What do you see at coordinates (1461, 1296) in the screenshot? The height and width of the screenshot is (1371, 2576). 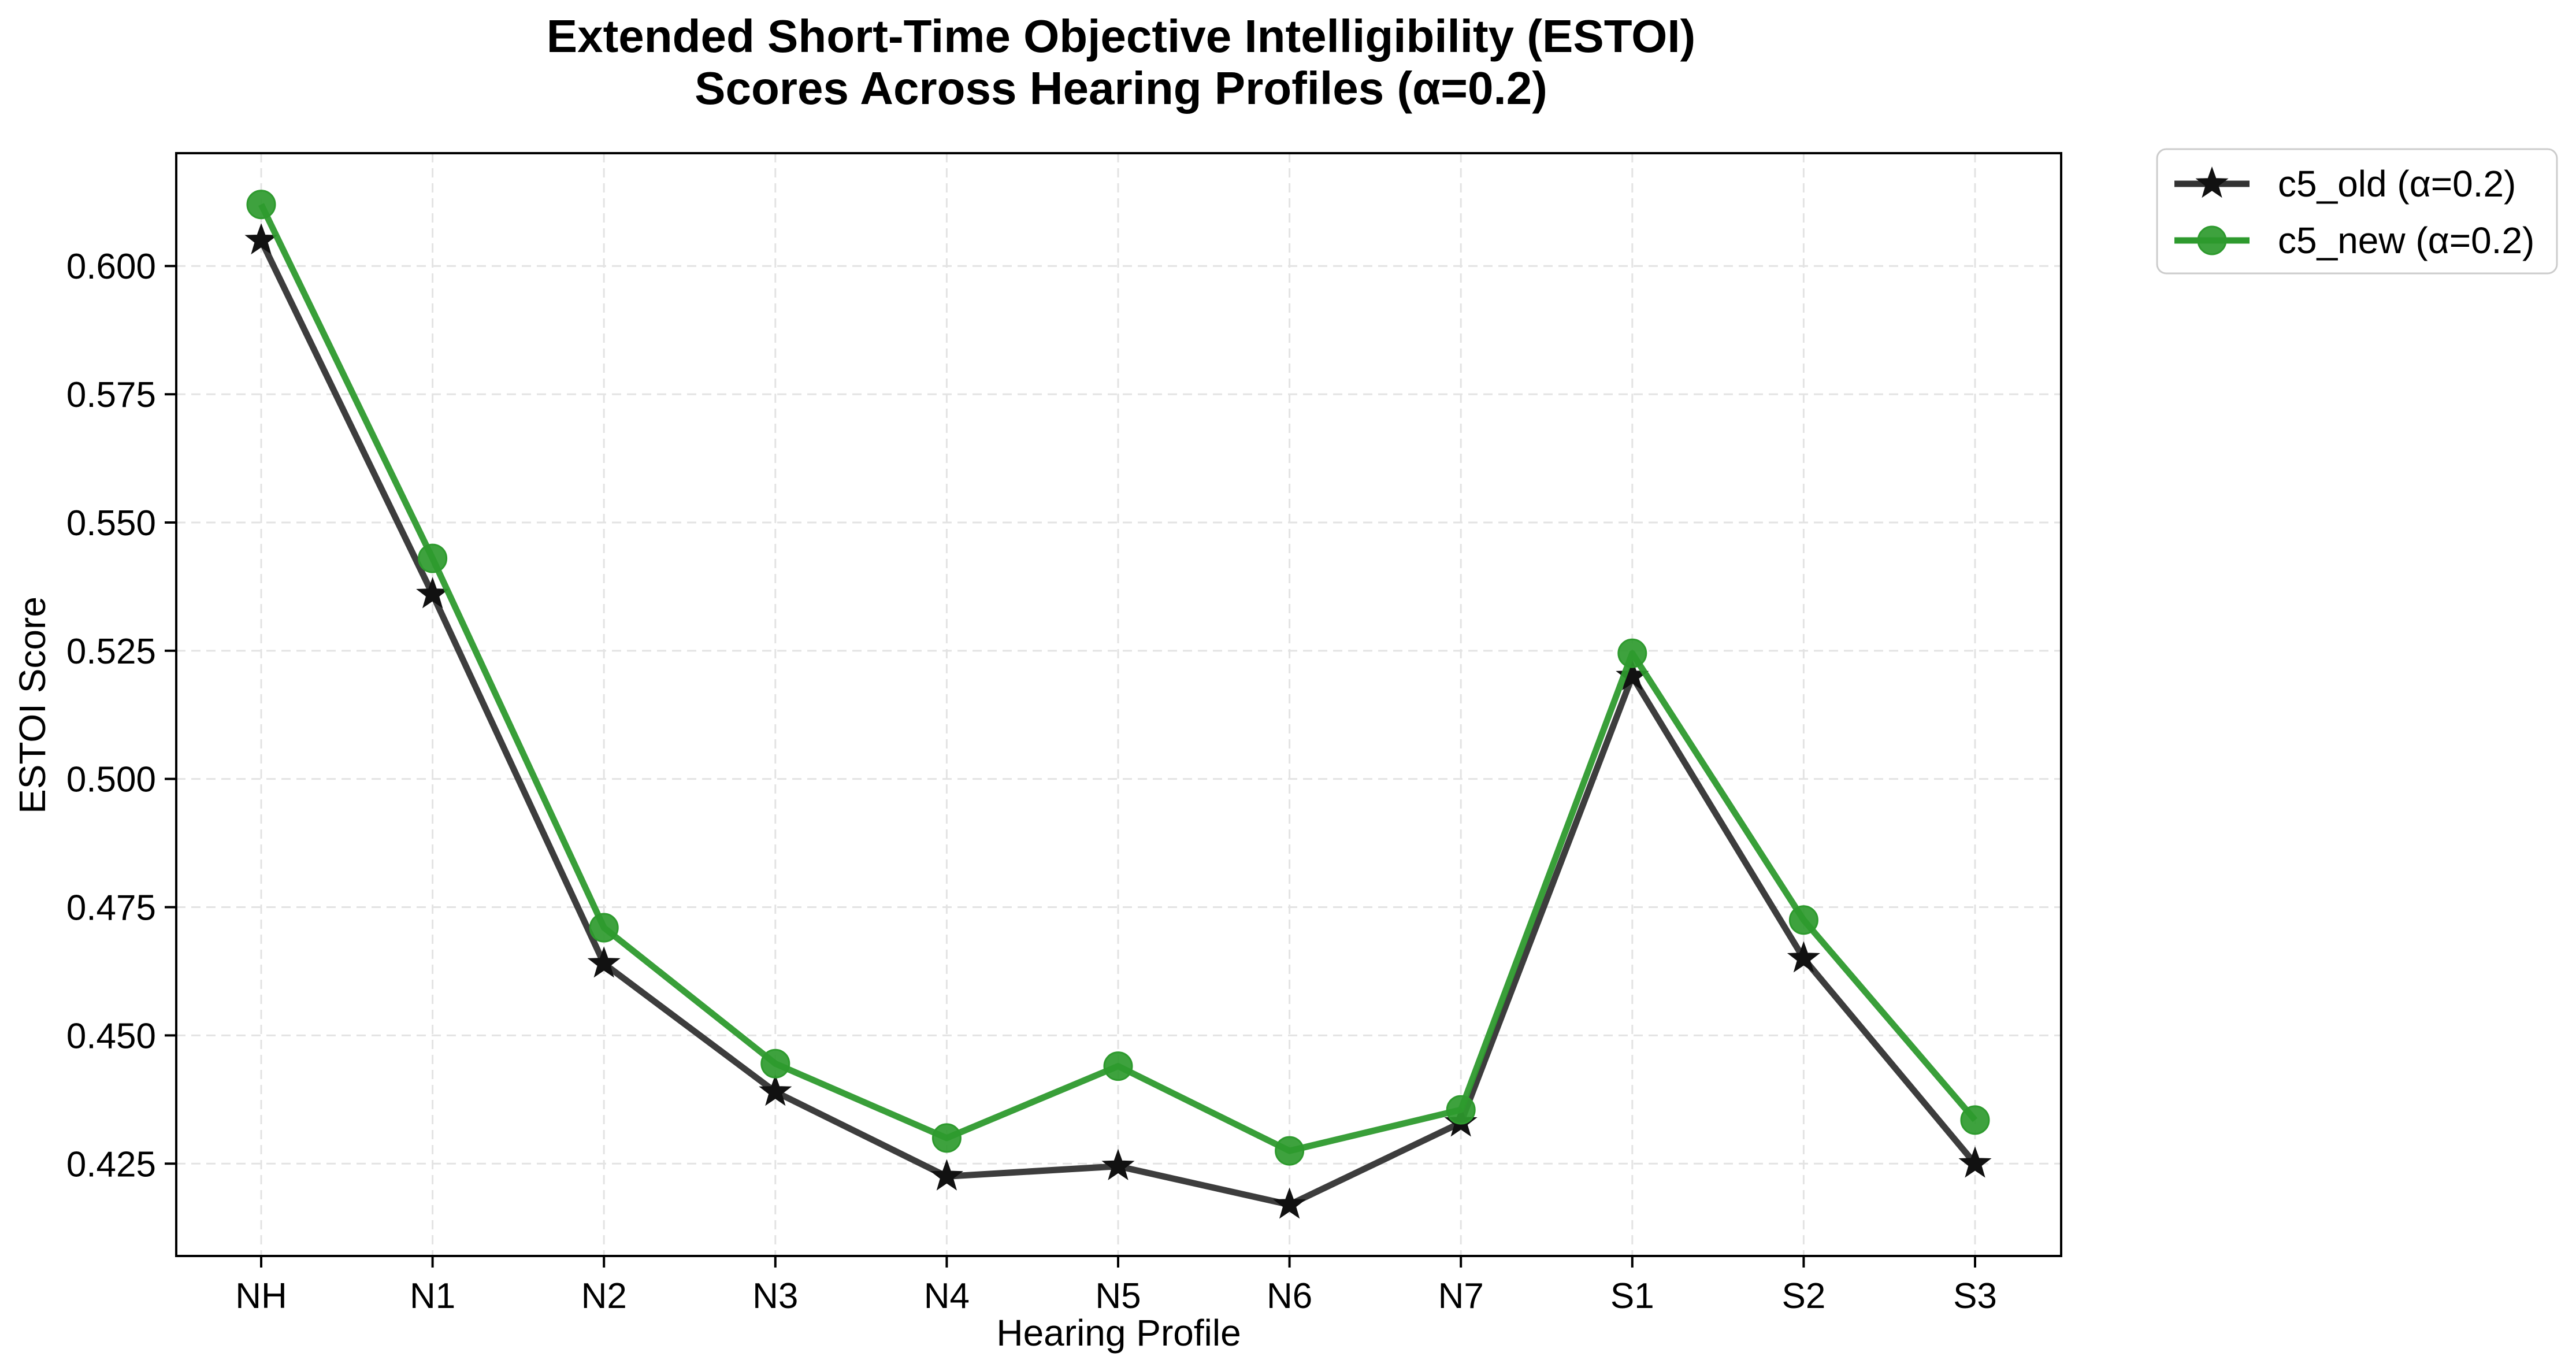 I see `x-tick-label: N7` at bounding box center [1461, 1296].